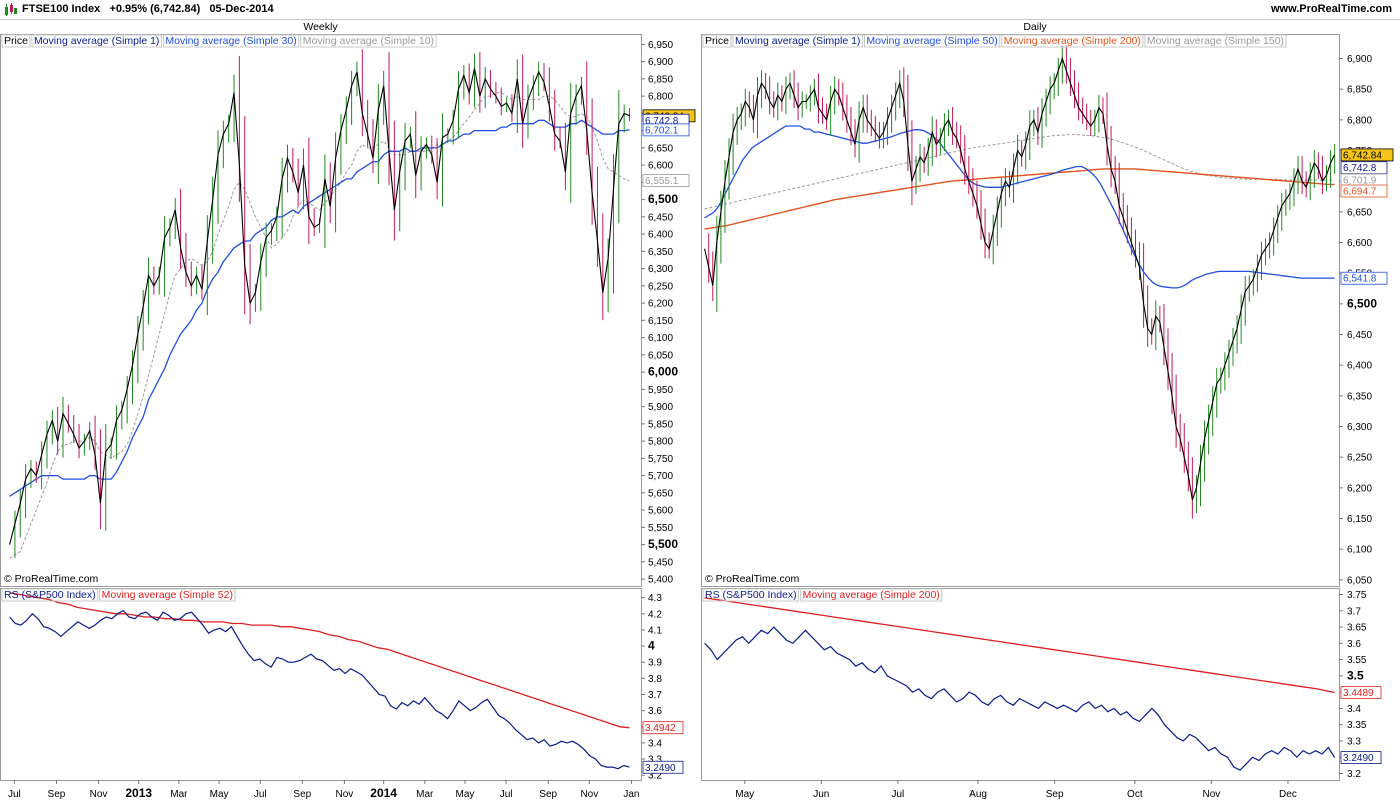 This screenshot has height=800, width=1400. Describe the element at coordinates (660, 476) in the screenshot. I see `weekly-price-y-axis-tick-label: 5,700` at that location.